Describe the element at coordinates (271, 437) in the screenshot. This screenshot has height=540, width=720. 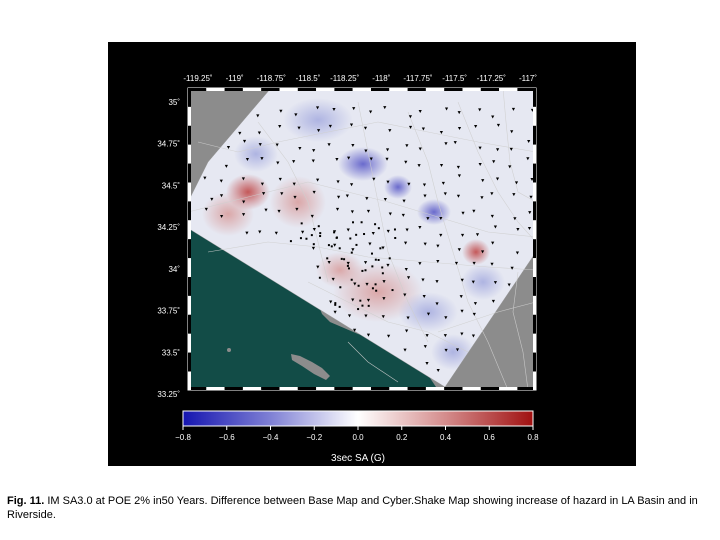
I see `colorbar-tick-label: −0.4` at that location.